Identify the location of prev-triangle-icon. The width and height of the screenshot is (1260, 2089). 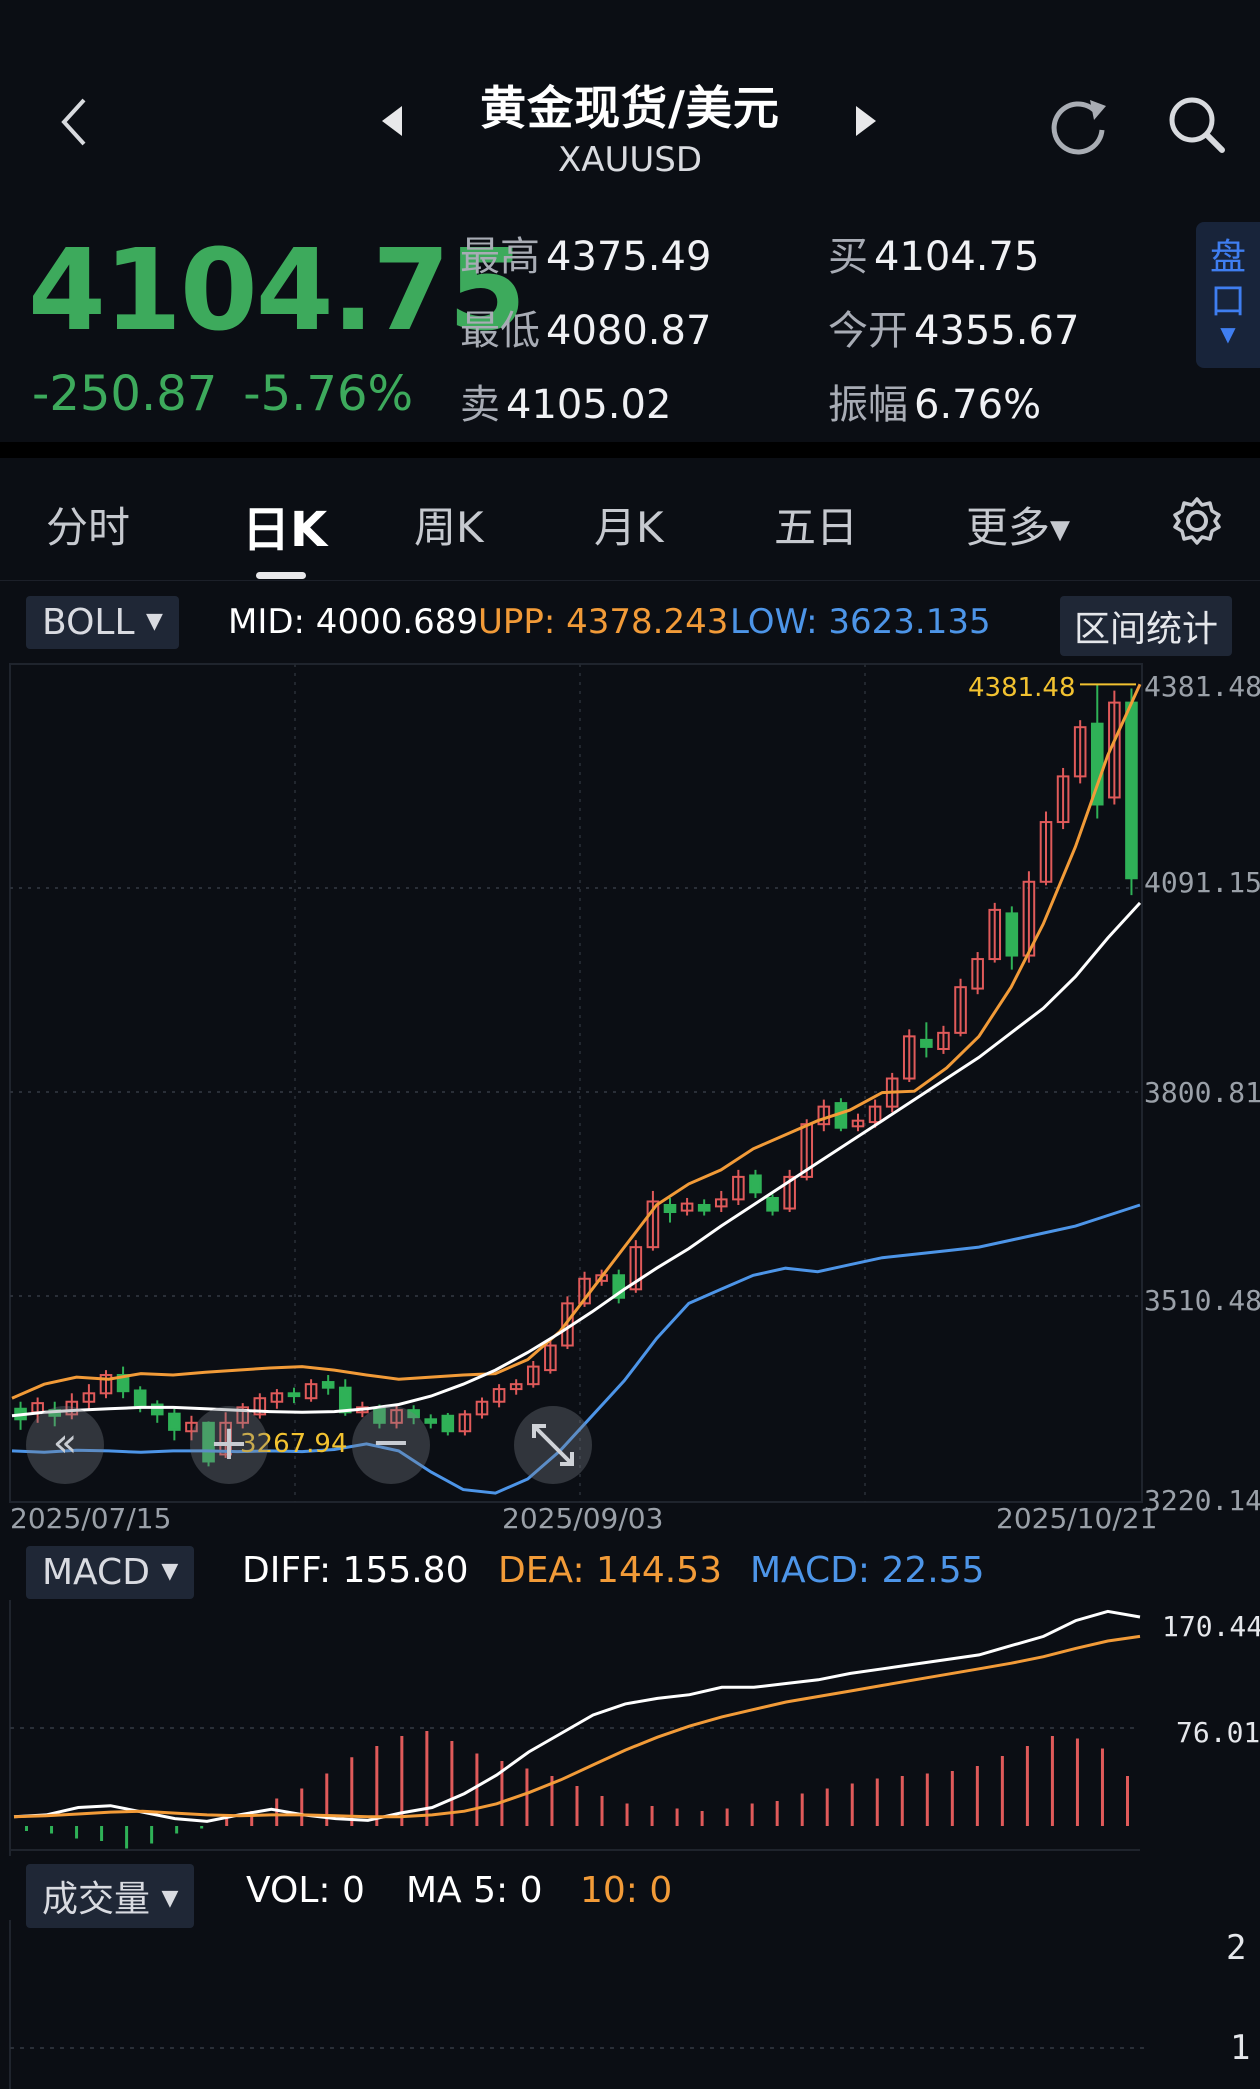
(392, 123).